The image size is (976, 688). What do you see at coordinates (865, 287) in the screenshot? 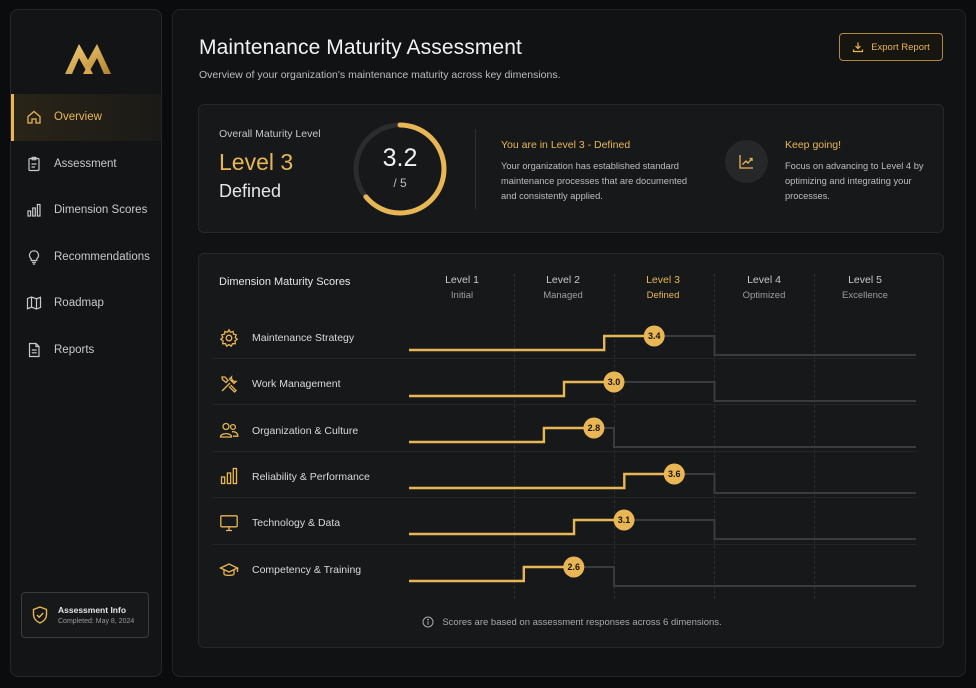
I see `level-header-5: Level 5 Excellence` at bounding box center [865, 287].